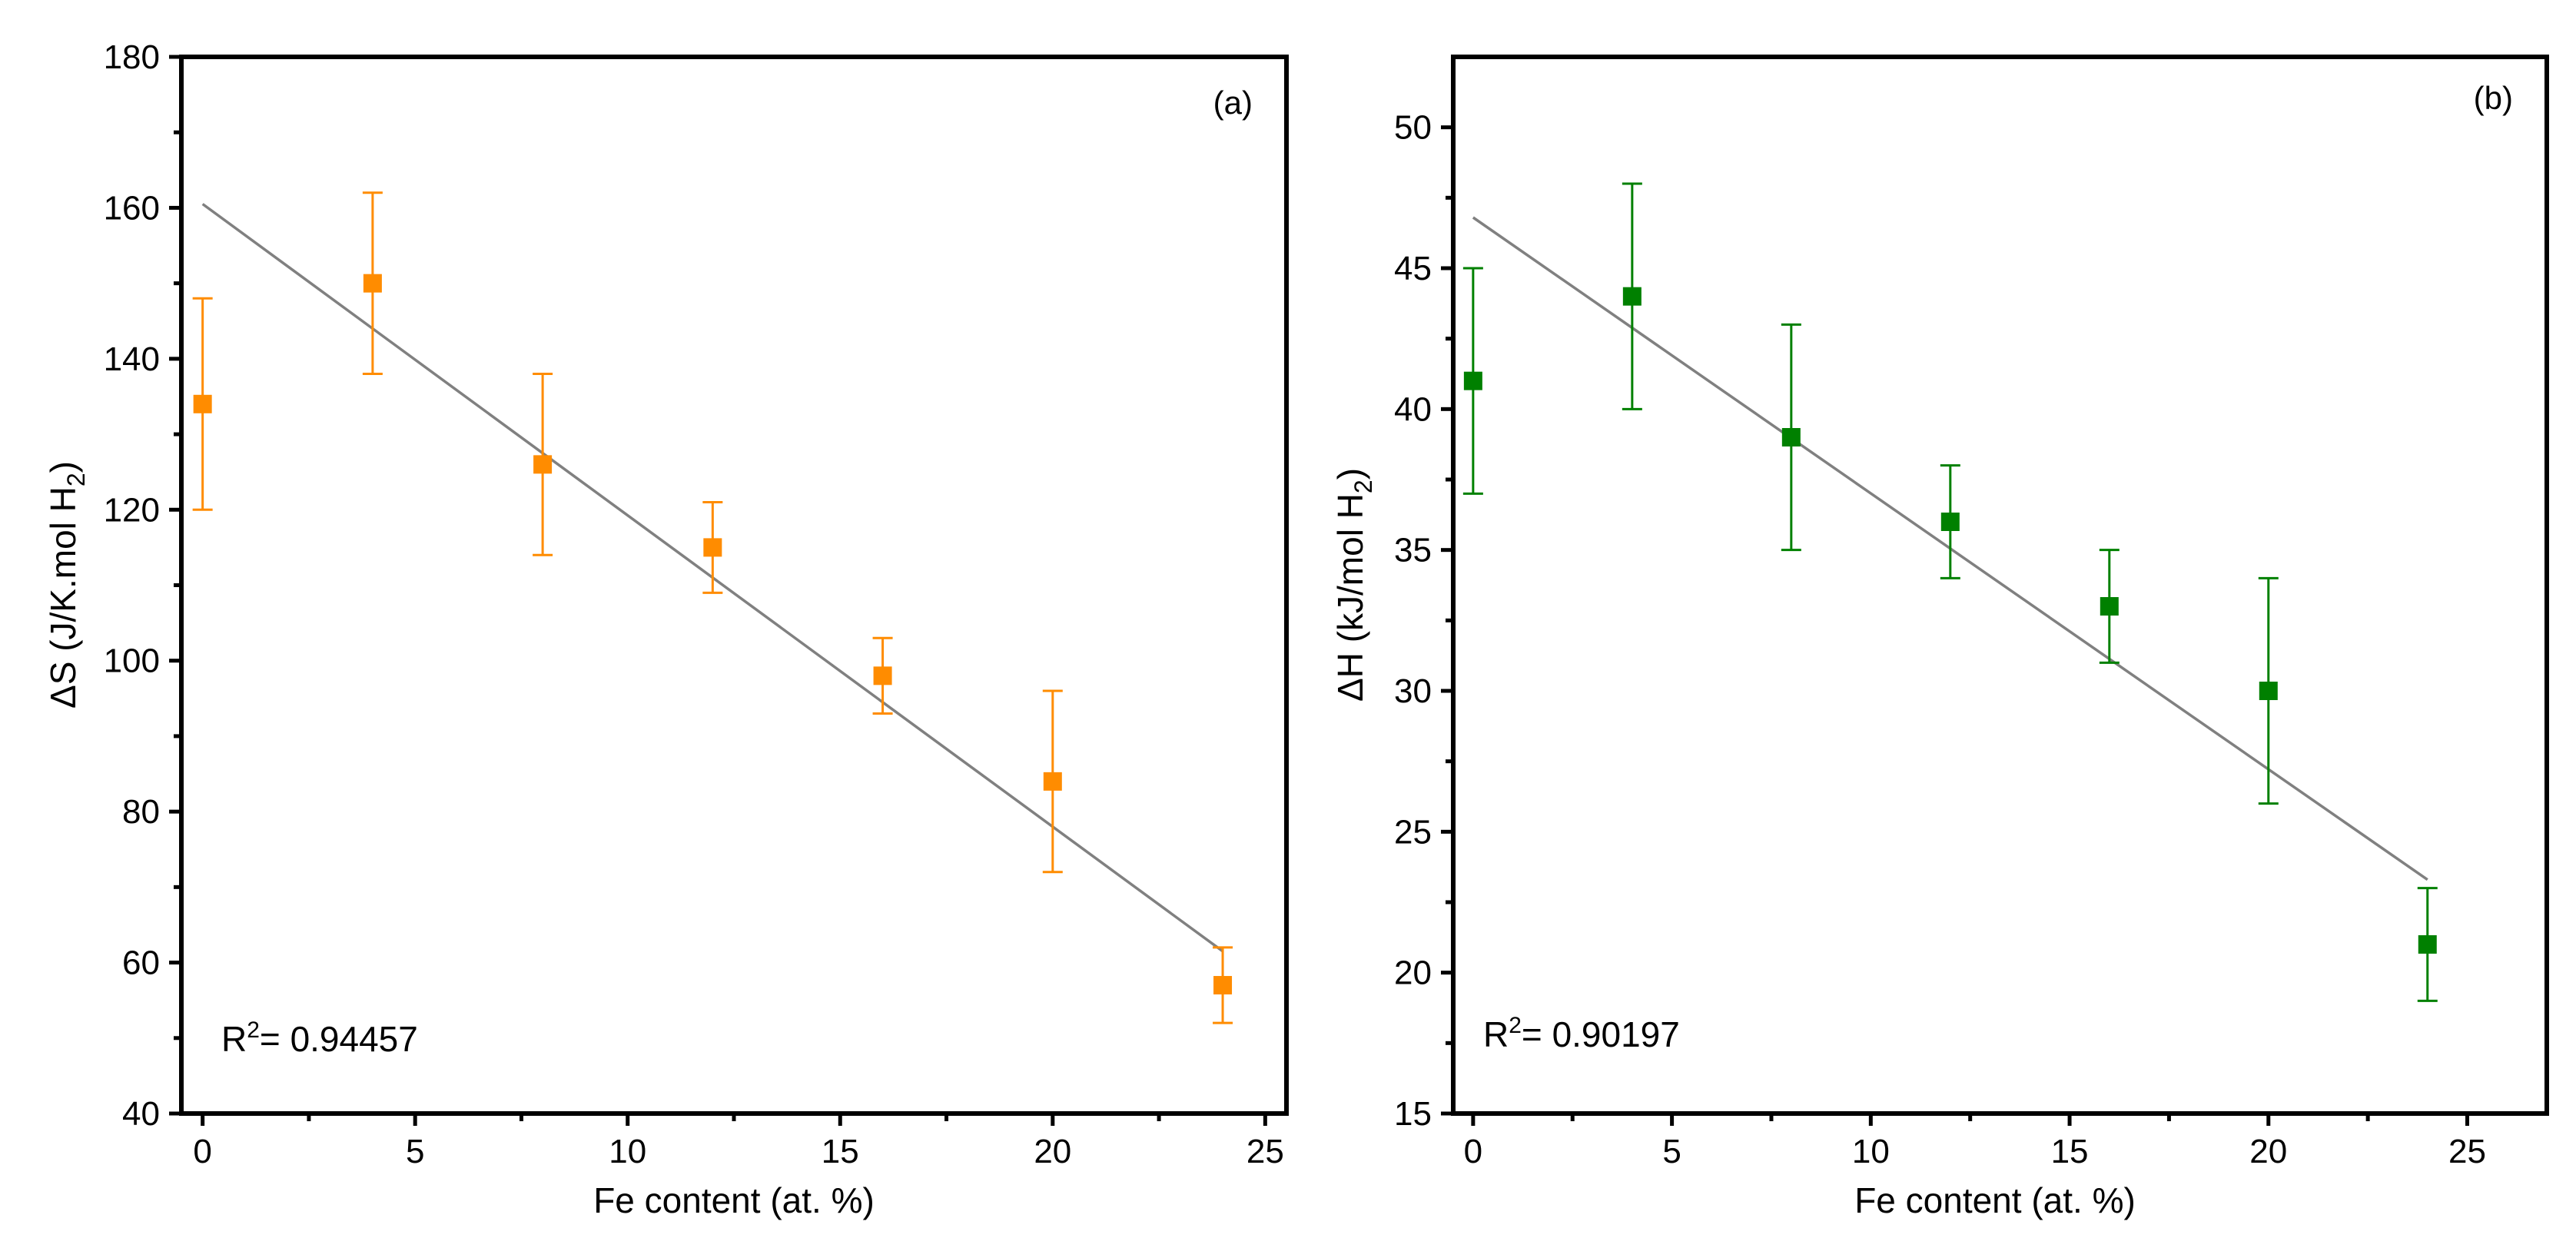 Image resolution: width=2576 pixels, height=1248 pixels. What do you see at coordinates (2268, 1151) in the screenshot?
I see `x-tick-label-b: 20` at bounding box center [2268, 1151].